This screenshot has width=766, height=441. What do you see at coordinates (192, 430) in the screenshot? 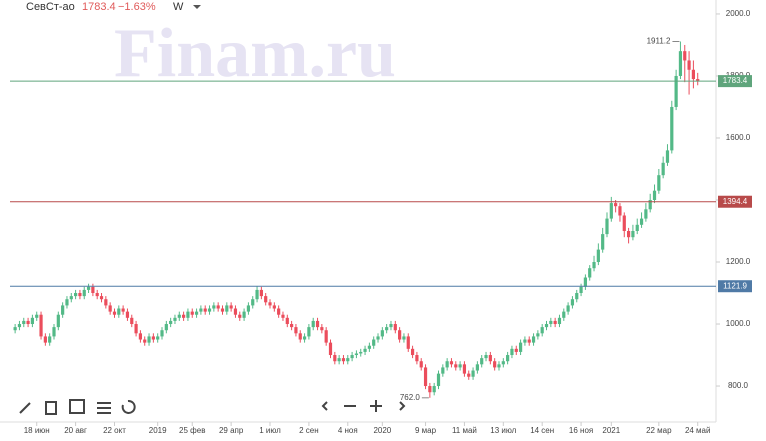
I see `x-tick-label: 25 фев` at bounding box center [192, 430].